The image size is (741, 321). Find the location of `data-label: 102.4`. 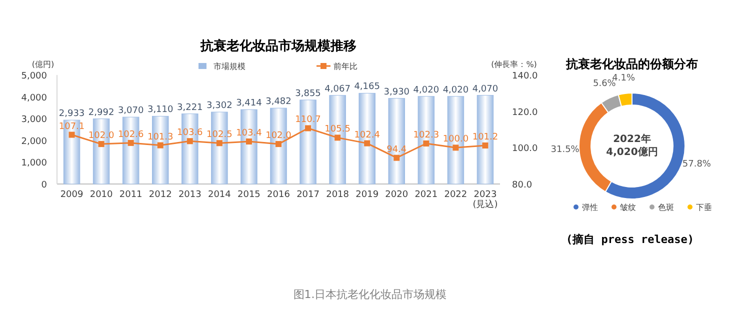

data-label: 102.4 is located at coordinates (367, 135).